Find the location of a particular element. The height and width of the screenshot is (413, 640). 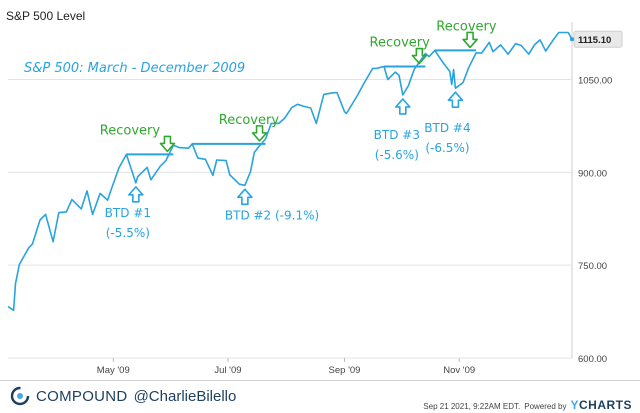

brand: COMPOUND @CharlieBilello is located at coordinates (123, 396).